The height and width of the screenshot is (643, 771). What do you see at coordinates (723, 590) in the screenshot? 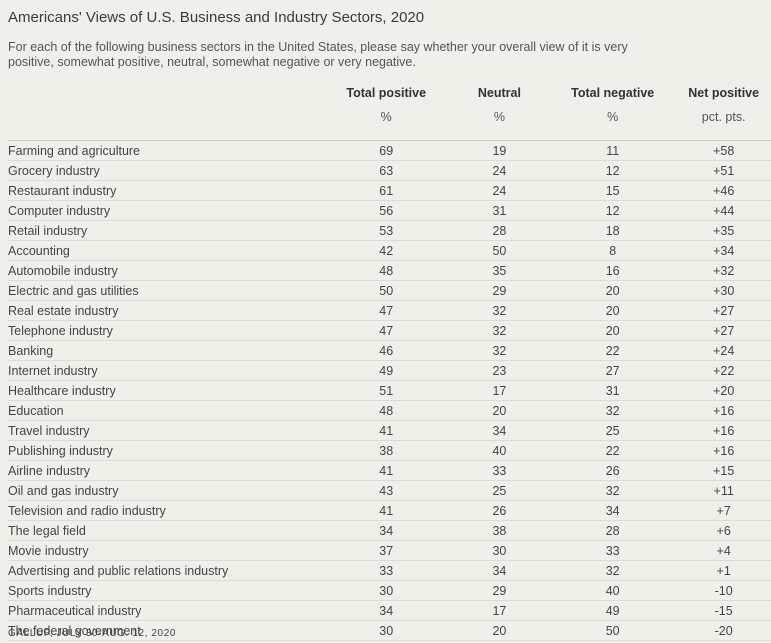
I see `cell-net-positive: -10` at bounding box center [723, 590].